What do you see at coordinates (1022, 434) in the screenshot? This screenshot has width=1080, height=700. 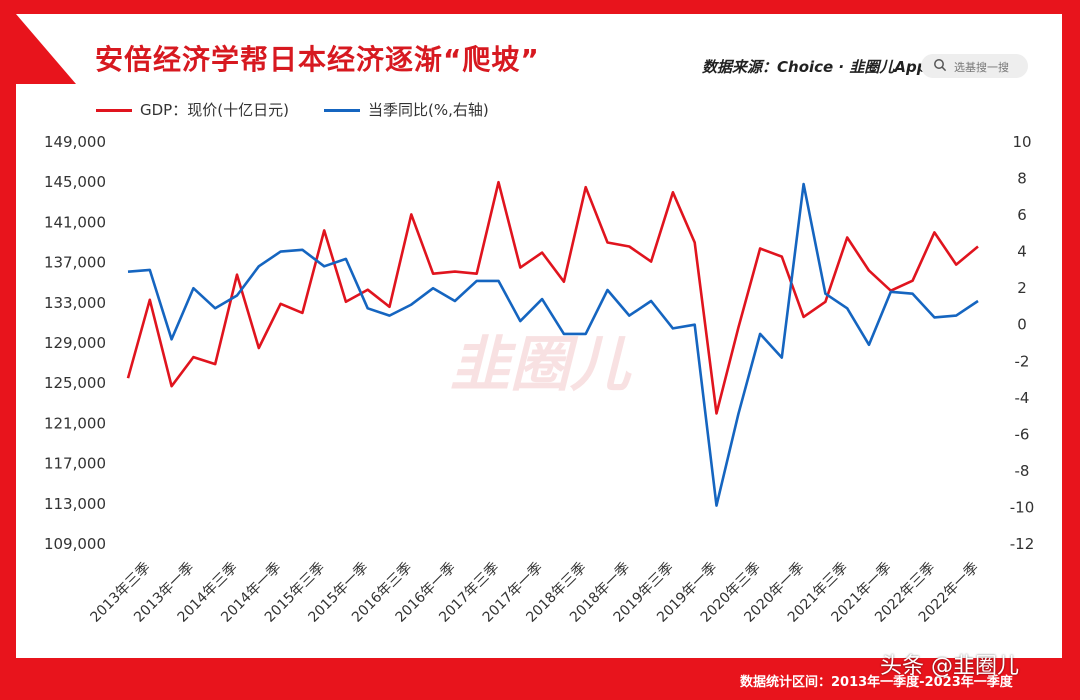 I see `right-axis-tick: -6` at bounding box center [1022, 434].